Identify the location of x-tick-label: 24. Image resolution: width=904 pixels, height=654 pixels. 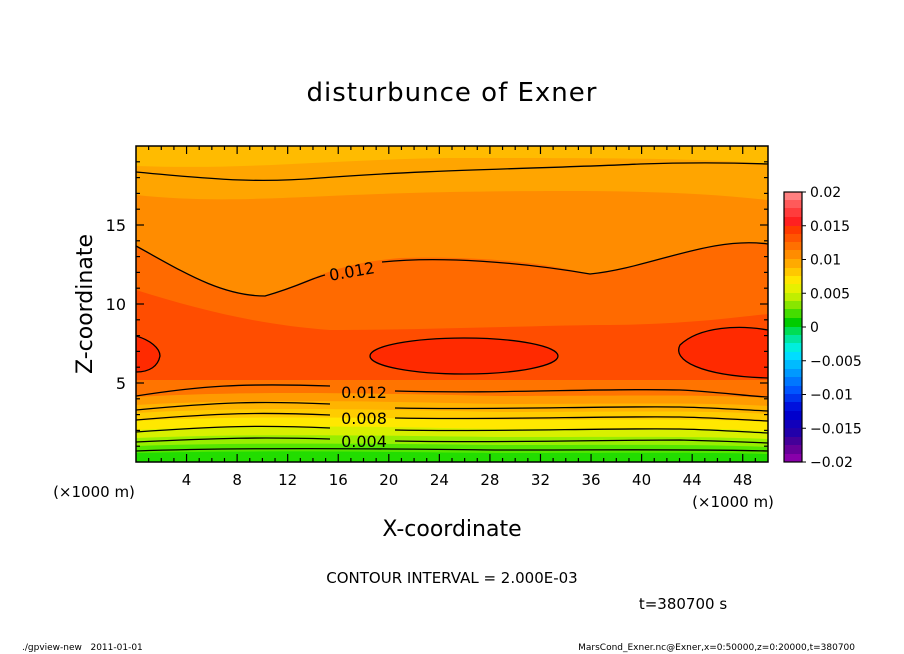
(439, 480).